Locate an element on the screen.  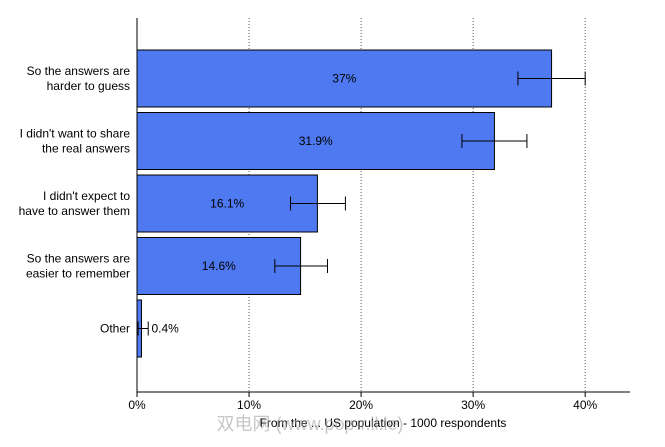
watermark-text: 双电网 (www.pop-r.il.le) is located at coordinates (309, 424).